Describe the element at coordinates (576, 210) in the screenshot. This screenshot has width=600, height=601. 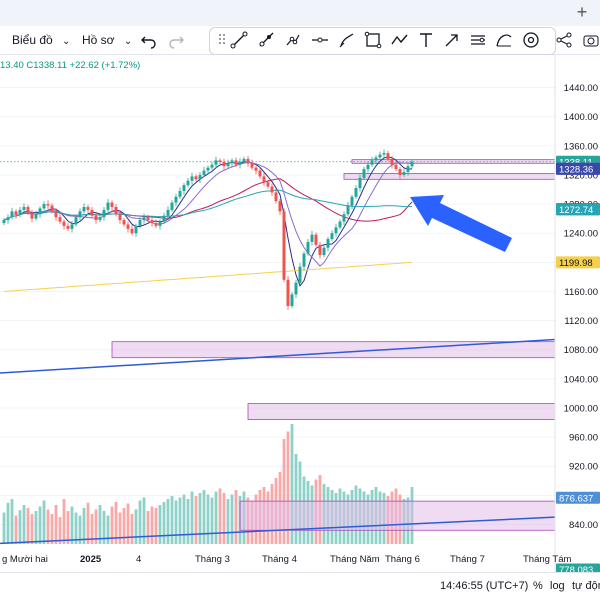
I see `price-label-text: 1272.74` at that location.